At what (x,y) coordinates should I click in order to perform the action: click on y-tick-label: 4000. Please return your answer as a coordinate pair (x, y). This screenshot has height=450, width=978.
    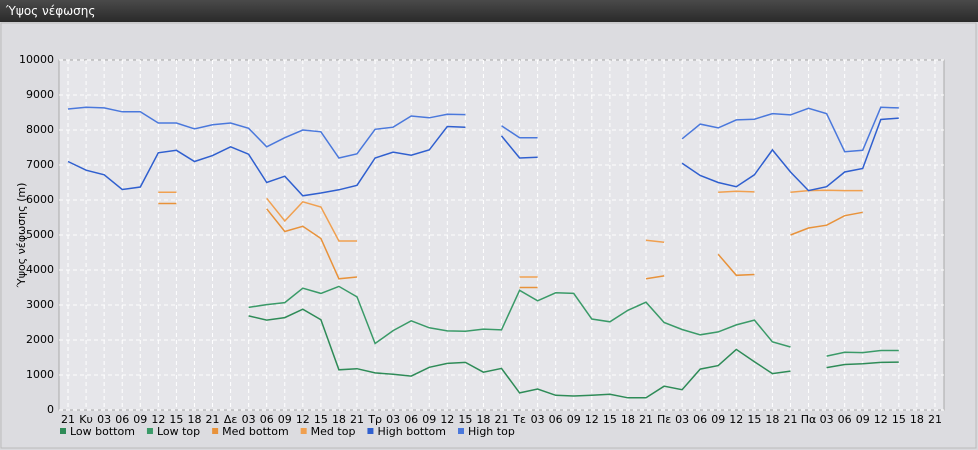
    Looking at the image, I should click on (40, 269).